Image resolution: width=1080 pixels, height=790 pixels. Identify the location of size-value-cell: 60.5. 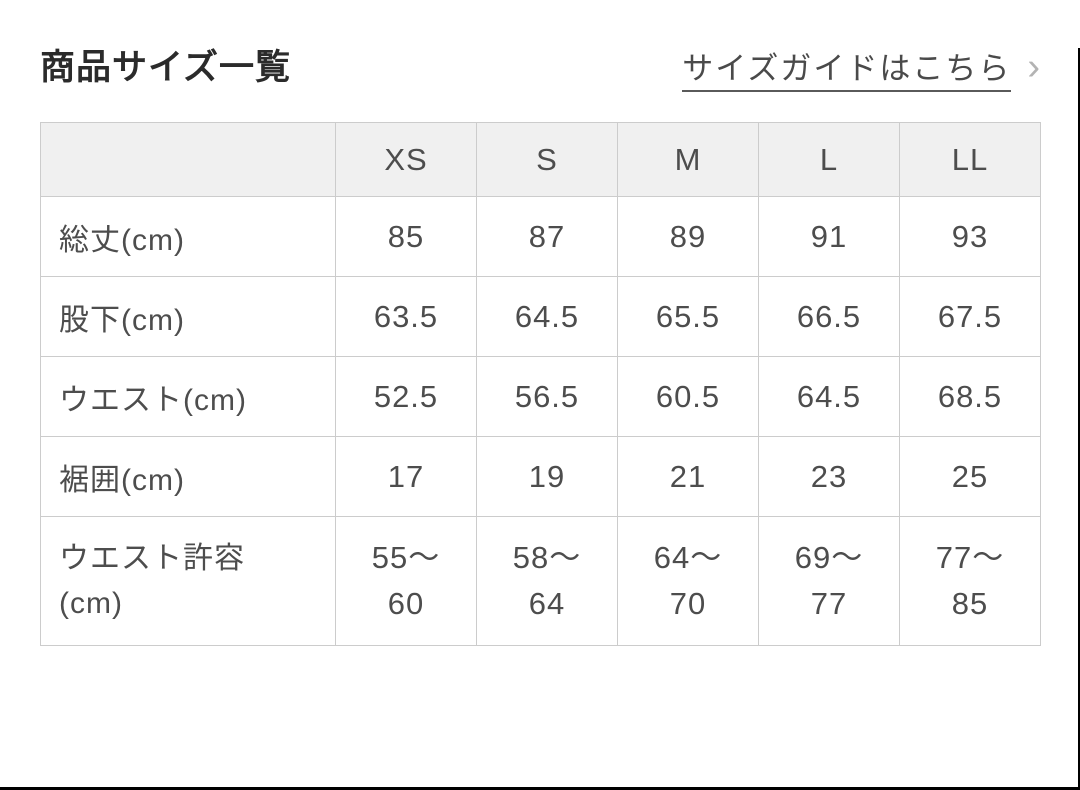
(688, 397).